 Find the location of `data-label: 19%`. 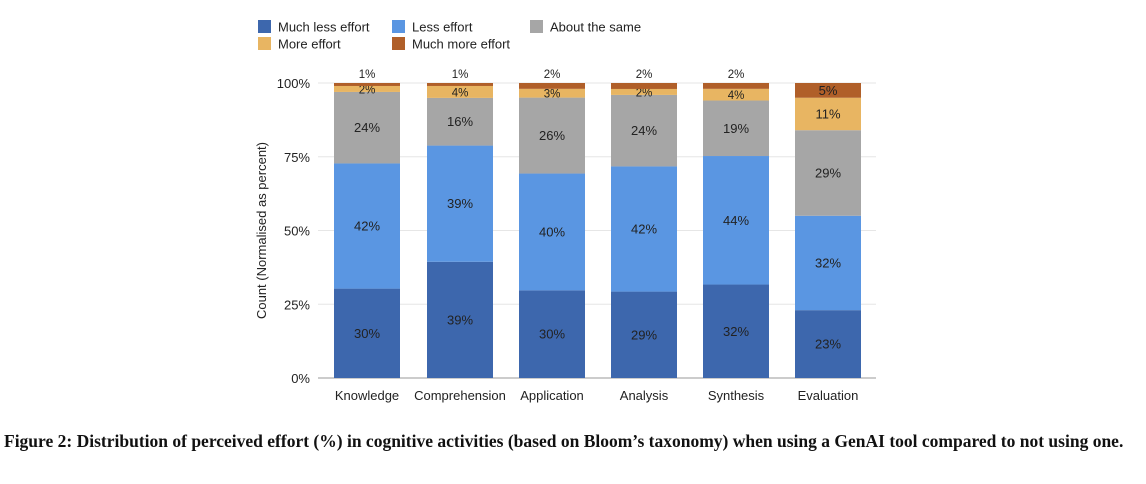

data-label: 19% is located at coordinates (736, 128).